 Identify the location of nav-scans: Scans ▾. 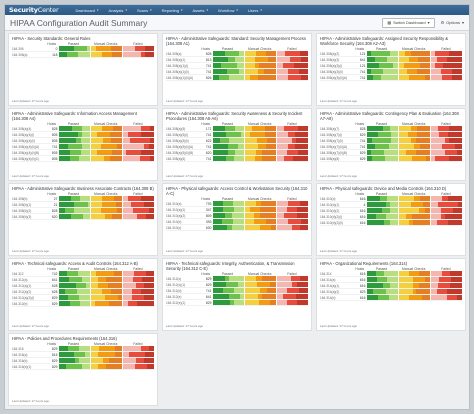
(144, 10).